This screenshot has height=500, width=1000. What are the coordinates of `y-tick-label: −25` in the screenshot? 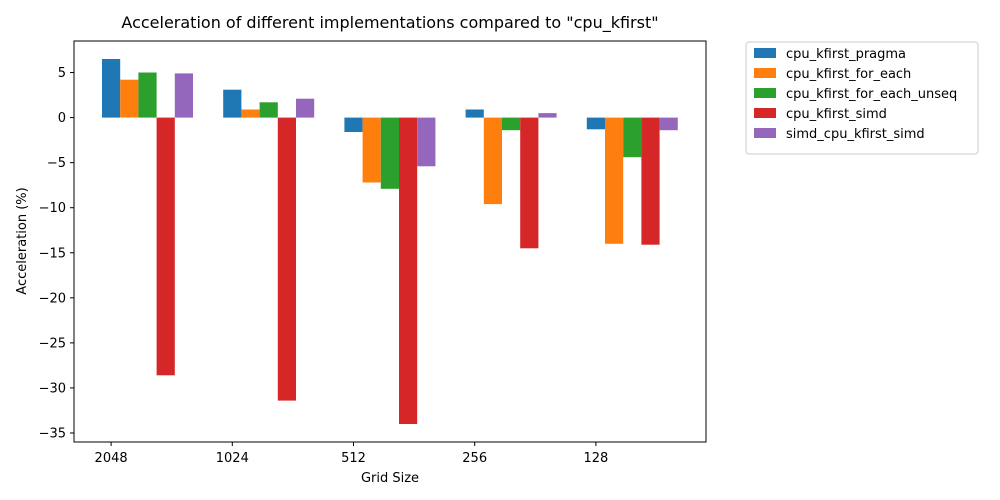 It's located at (52, 343).